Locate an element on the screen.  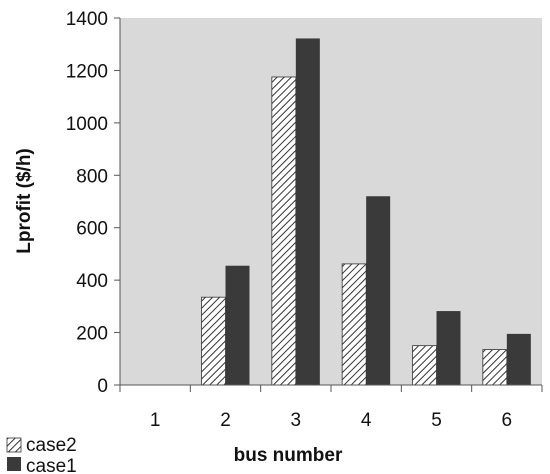
x-tick-label: 6 is located at coordinates (507, 420).